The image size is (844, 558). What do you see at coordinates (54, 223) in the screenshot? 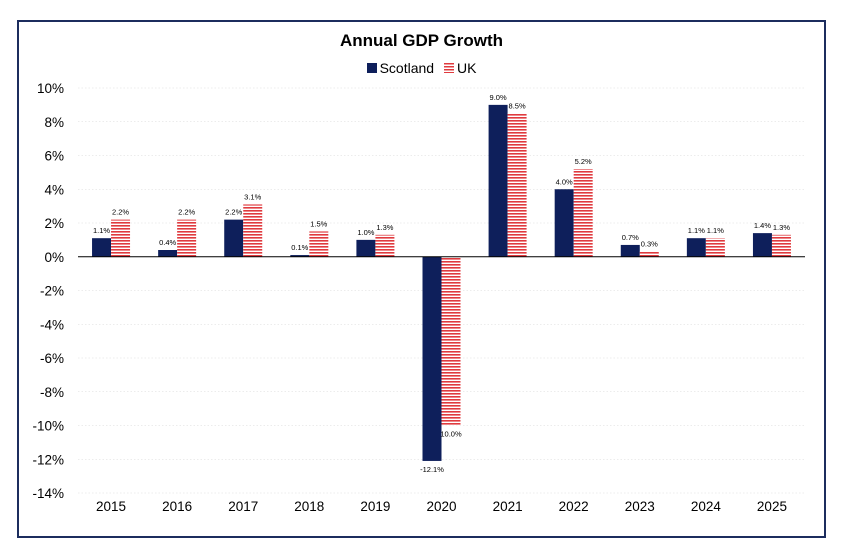
I see `y-tick-label: 2%` at bounding box center [54, 223].